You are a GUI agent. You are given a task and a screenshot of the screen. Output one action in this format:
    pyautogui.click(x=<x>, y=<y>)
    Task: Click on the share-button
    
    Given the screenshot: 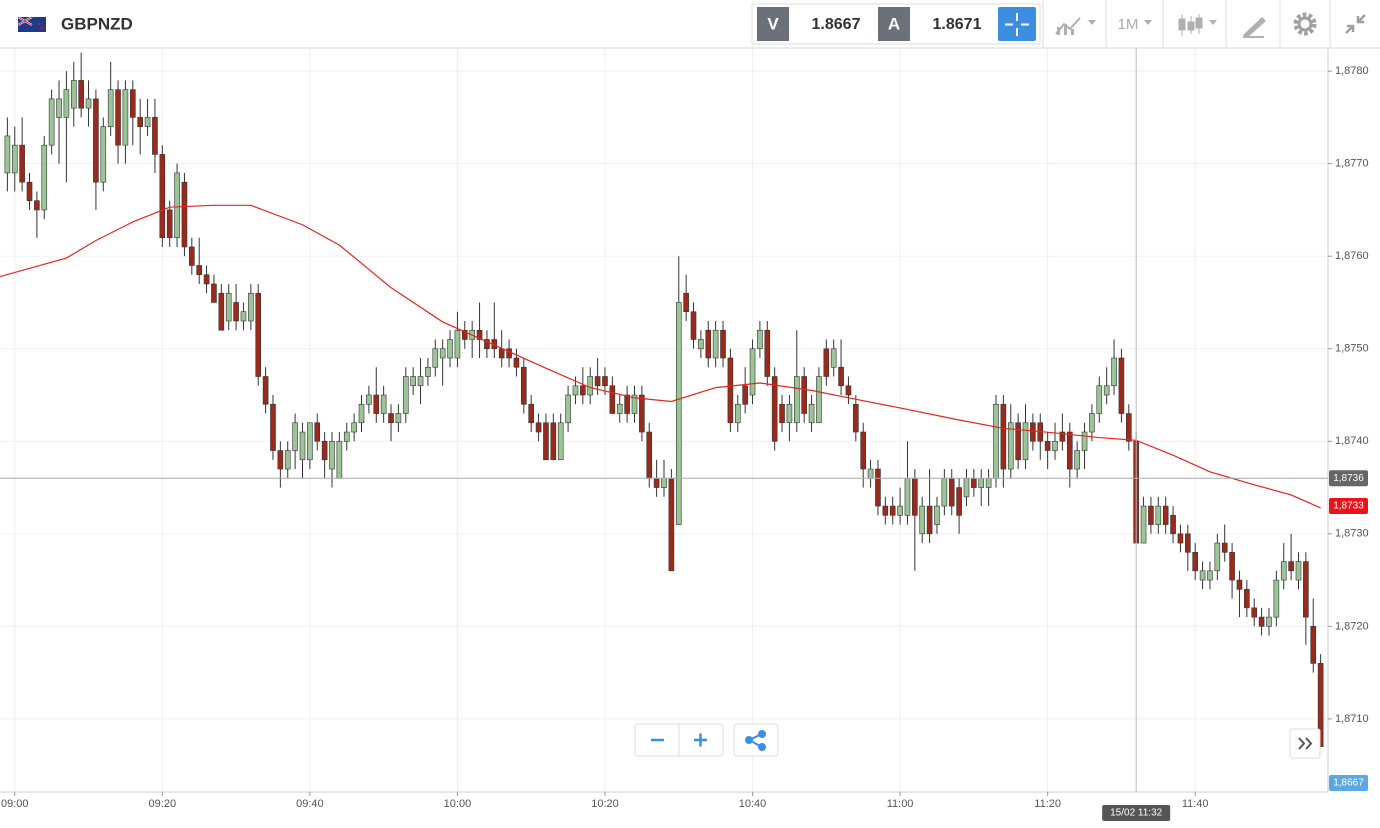 What is the action you would take?
    pyautogui.click(x=756, y=740)
    